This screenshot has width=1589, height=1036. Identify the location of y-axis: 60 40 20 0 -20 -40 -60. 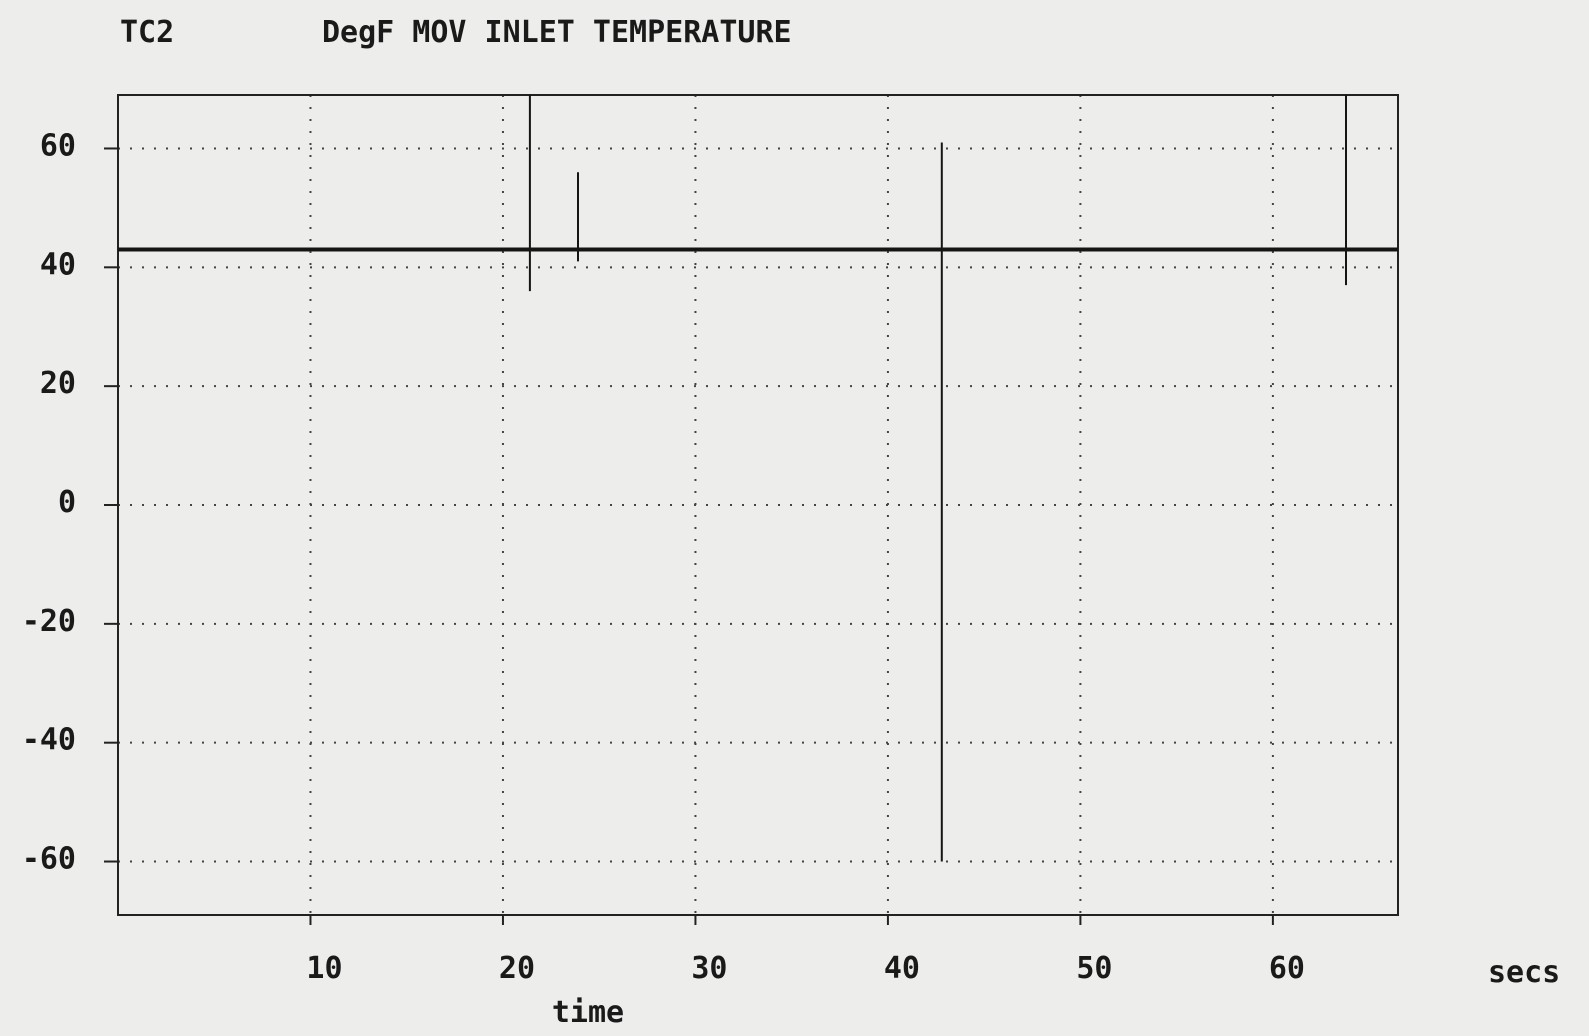
(70, 502).